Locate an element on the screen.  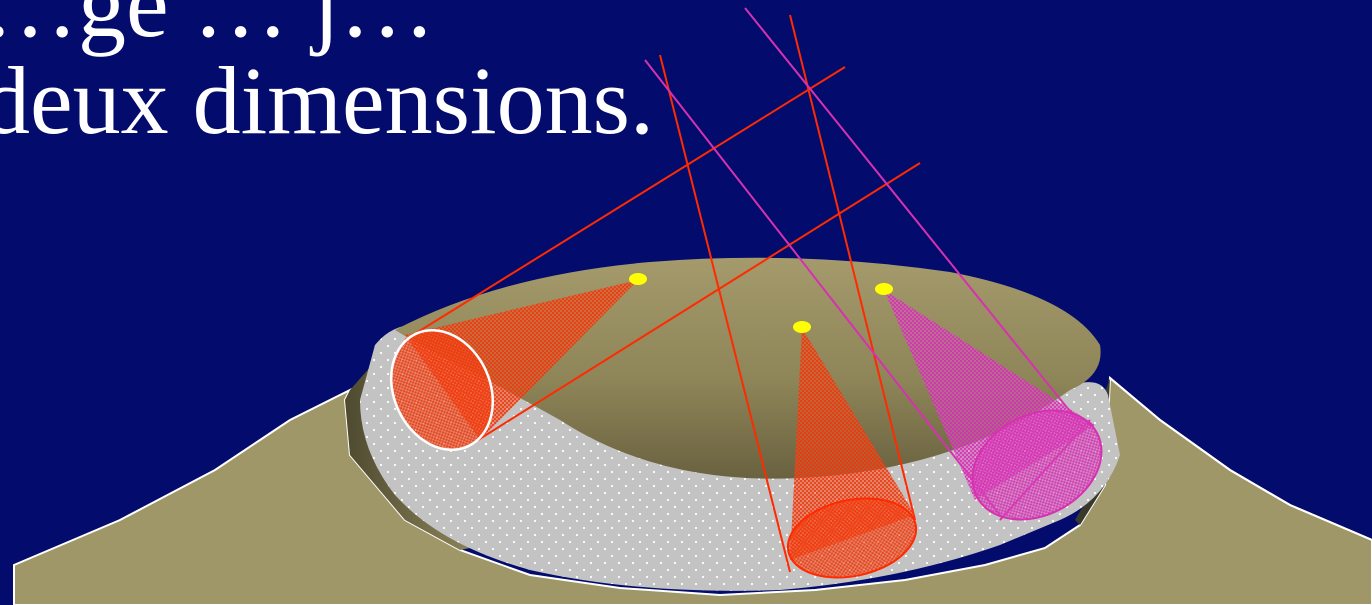
inner-lip-shadow is located at coordinates (407, 457).